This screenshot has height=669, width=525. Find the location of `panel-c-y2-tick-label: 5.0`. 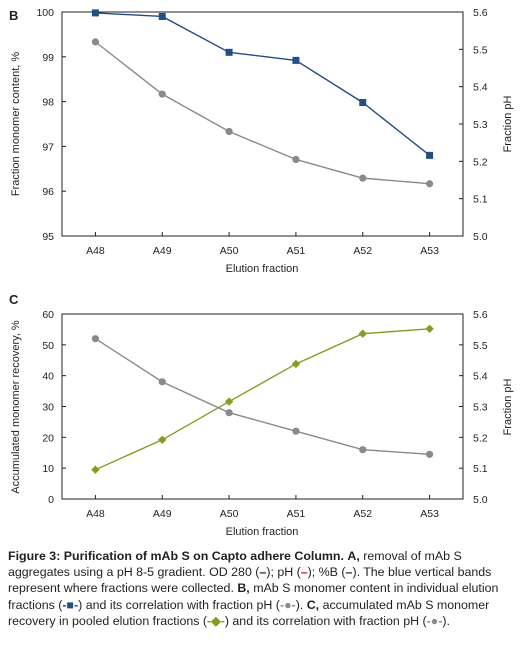

panel-c-y2-tick-label: 5.0 is located at coordinates (480, 500).